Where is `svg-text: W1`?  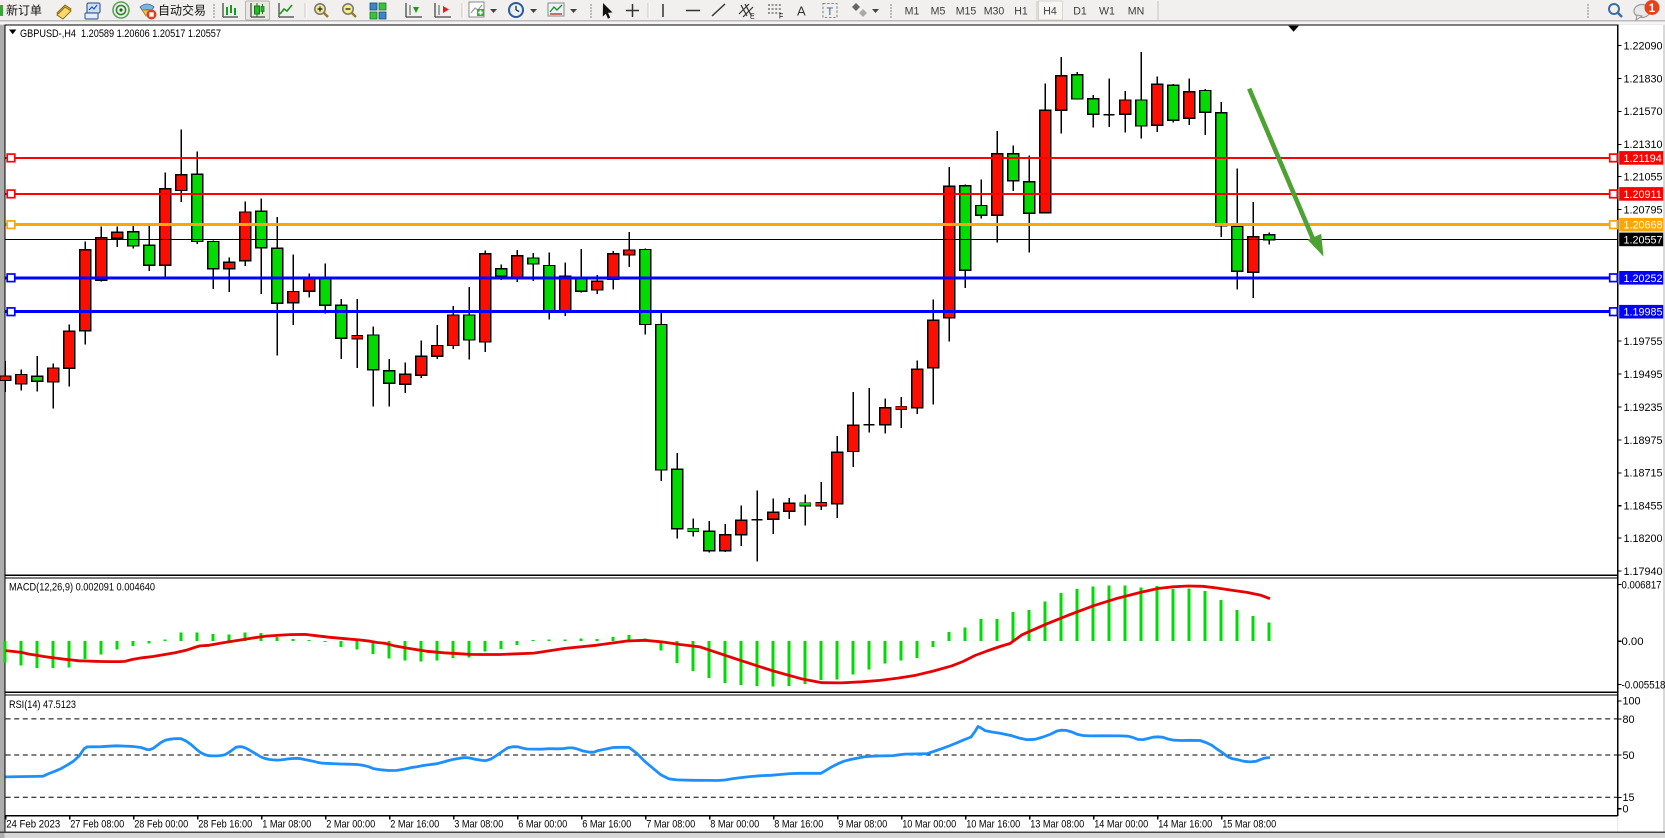
svg-text: W1 is located at coordinates (1107, 12).